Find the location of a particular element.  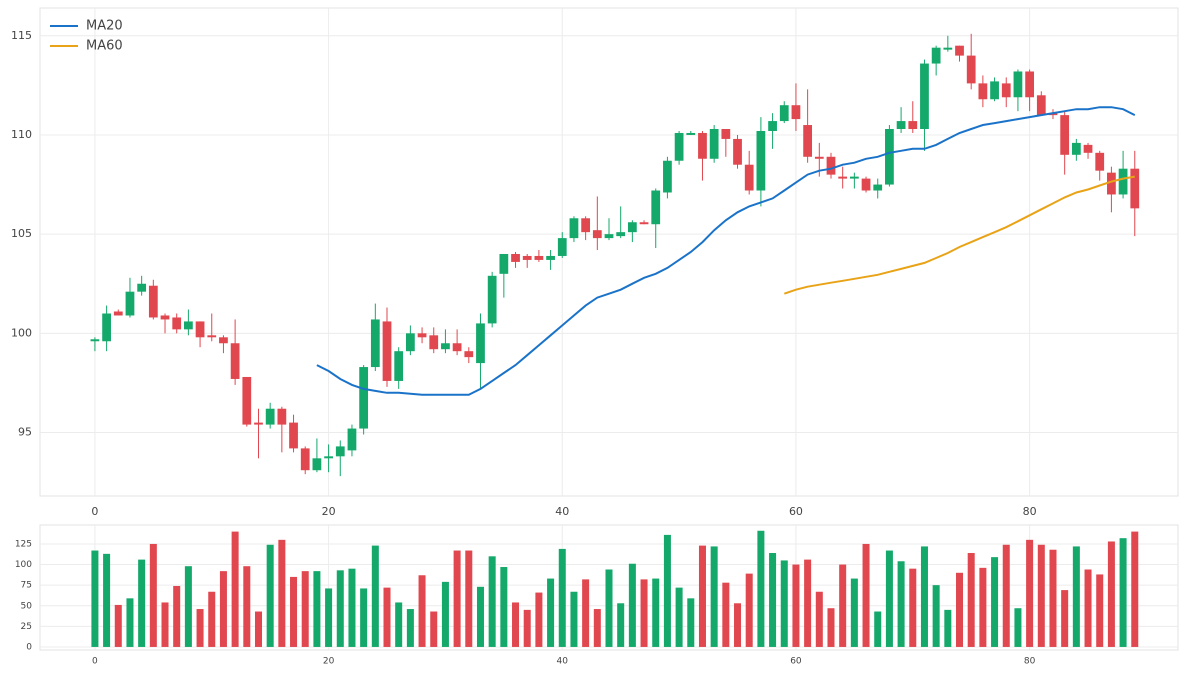

legend-label: MA60 is located at coordinates (104, 46).